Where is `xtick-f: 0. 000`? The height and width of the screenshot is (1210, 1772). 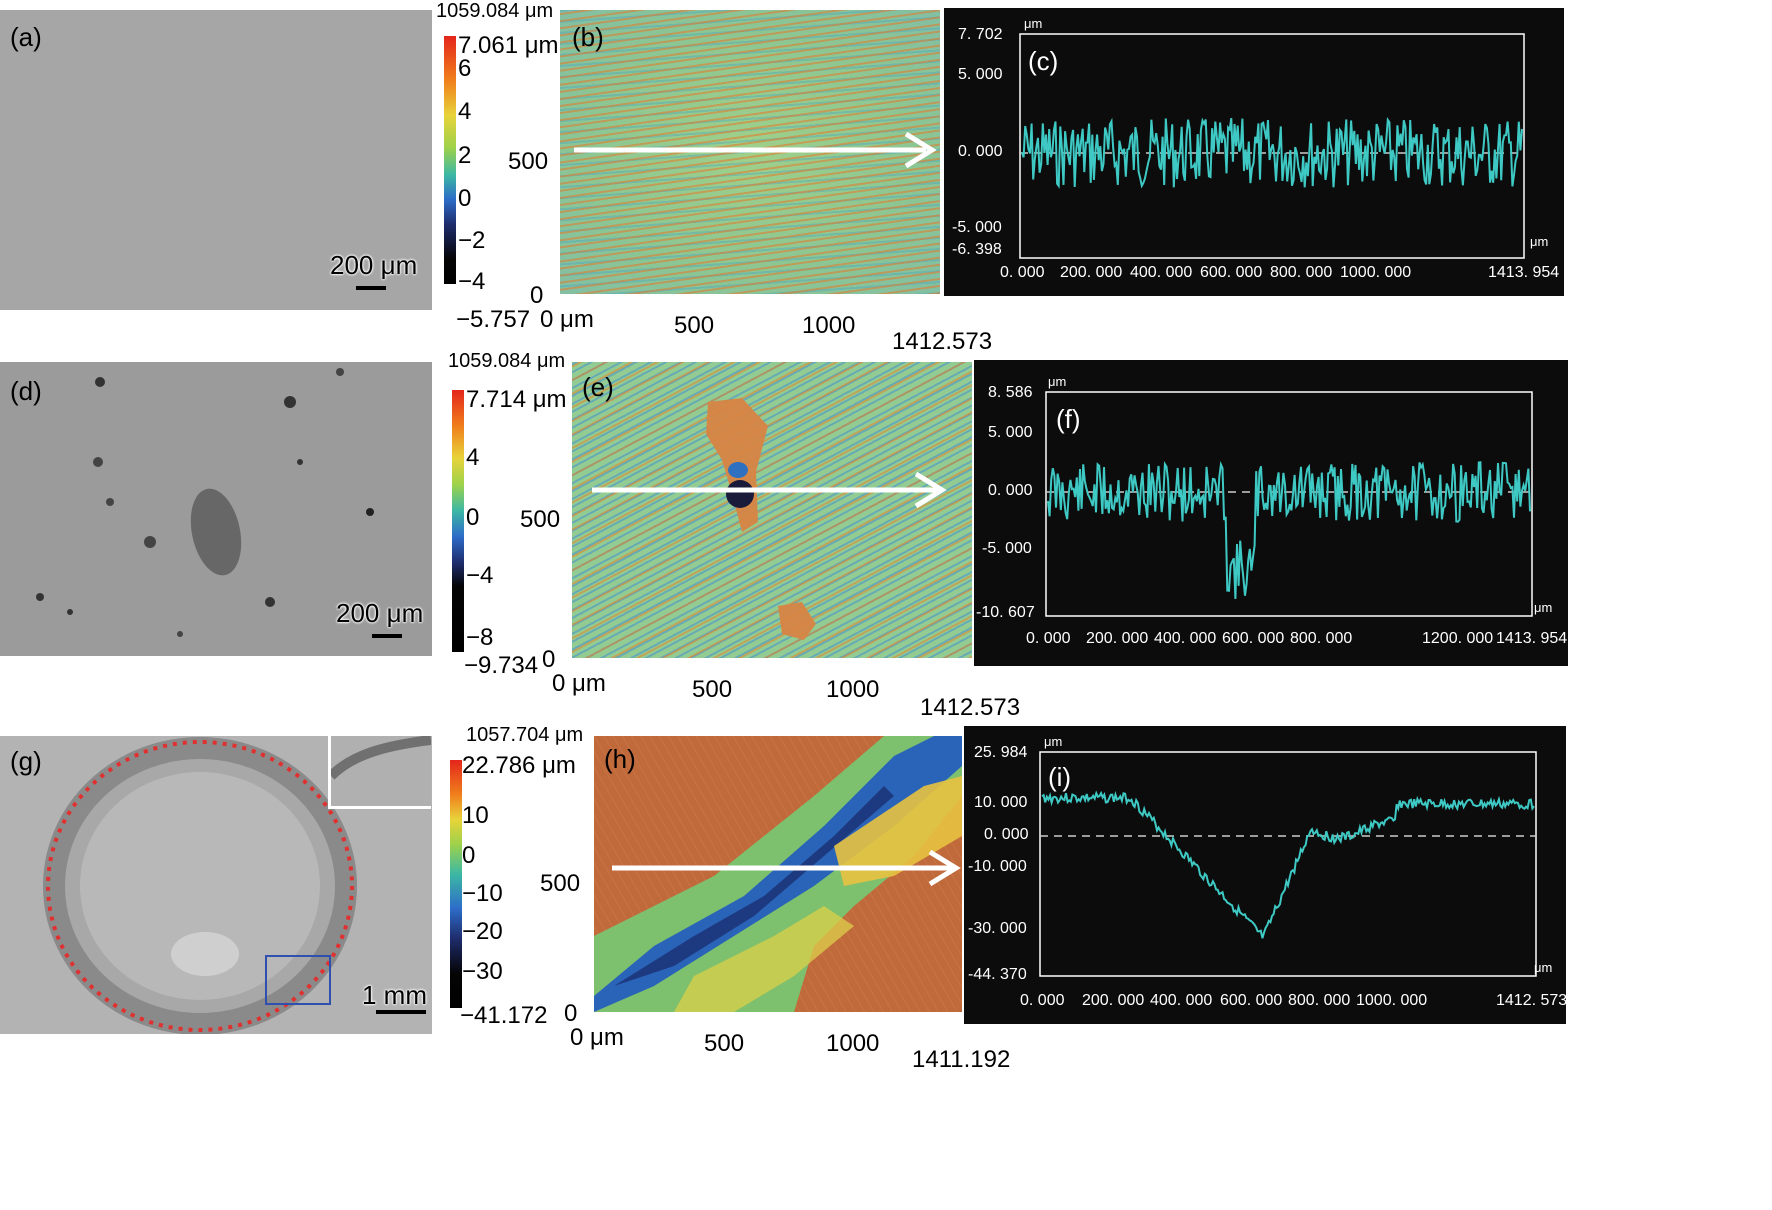 xtick-f: 0. 000 is located at coordinates (1048, 638).